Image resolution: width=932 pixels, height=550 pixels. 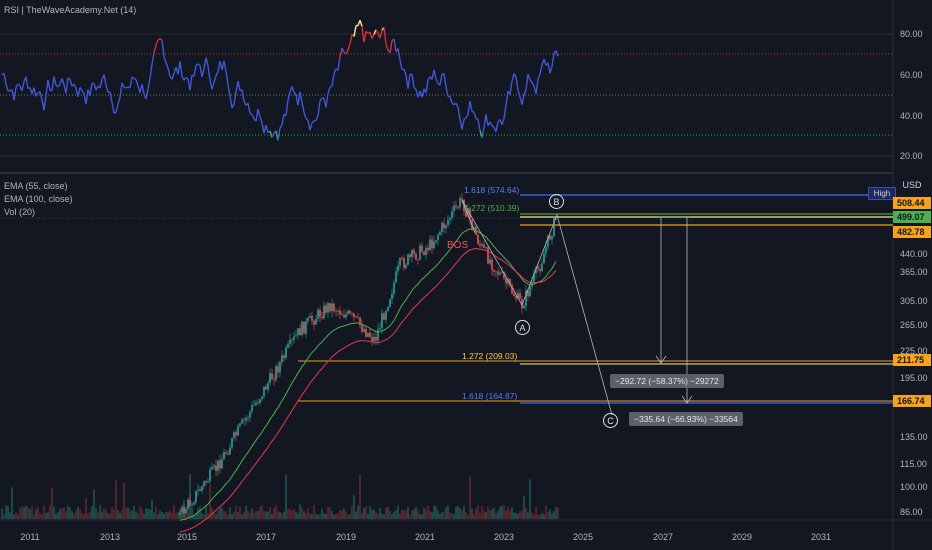 What do you see at coordinates (556, 201) in the screenshot?
I see `wave-label-b: B` at bounding box center [556, 201].